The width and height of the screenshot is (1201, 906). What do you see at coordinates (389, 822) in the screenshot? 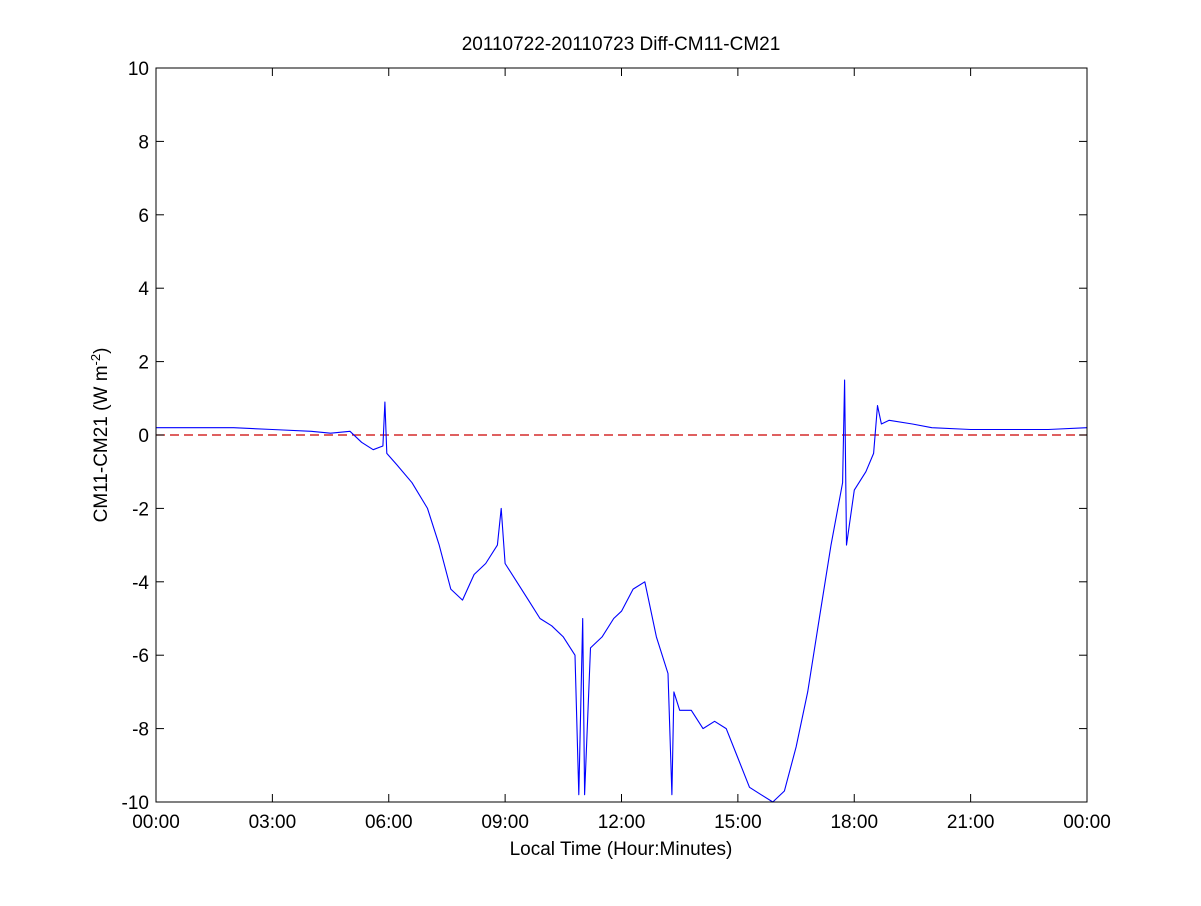
I see `x-tick-label: 06:00` at bounding box center [389, 822].